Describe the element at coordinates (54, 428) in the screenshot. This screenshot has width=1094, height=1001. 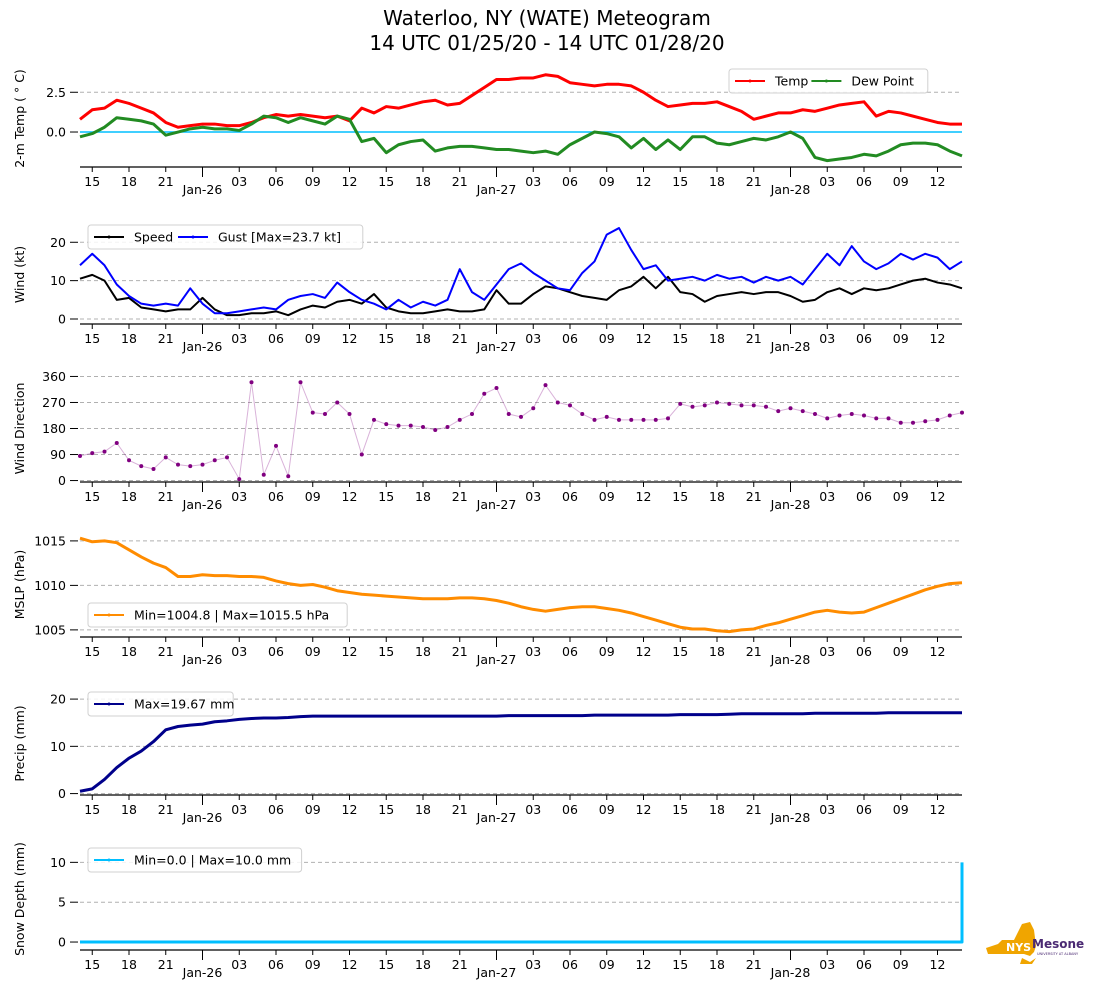
I see `y-tick-label: 180` at that location.